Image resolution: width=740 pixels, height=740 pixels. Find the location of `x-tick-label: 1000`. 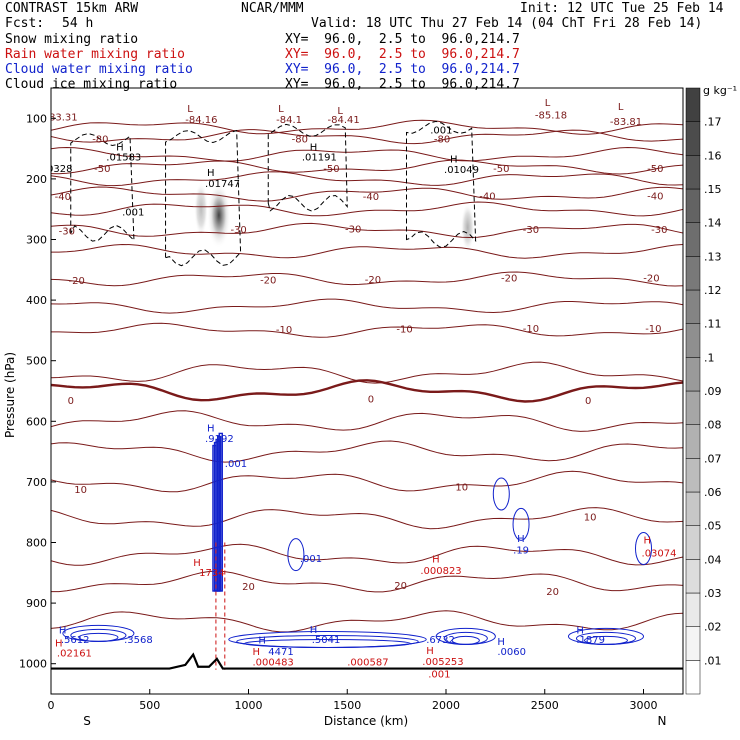

x-tick-label: 1000 is located at coordinates (249, 705).